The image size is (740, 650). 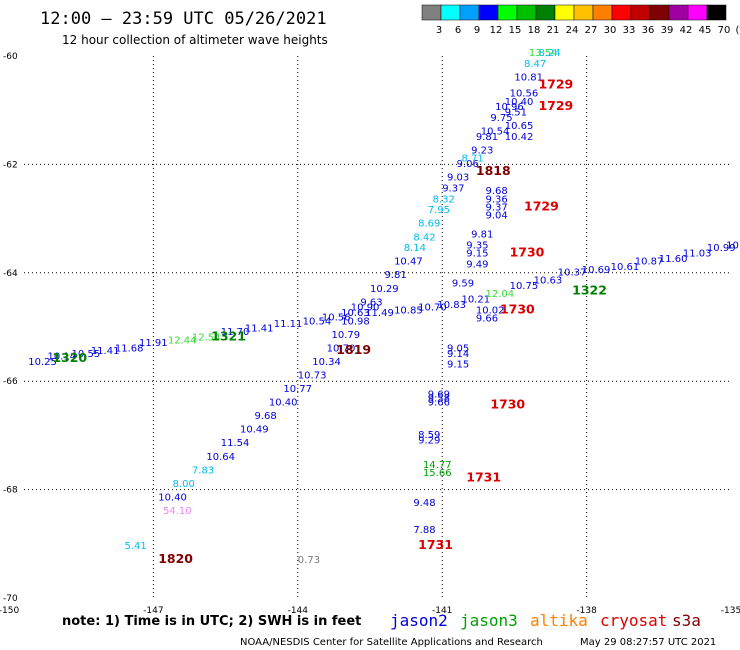 I want to click on wave-height-label: 9.15, so click(x=477, y=254).